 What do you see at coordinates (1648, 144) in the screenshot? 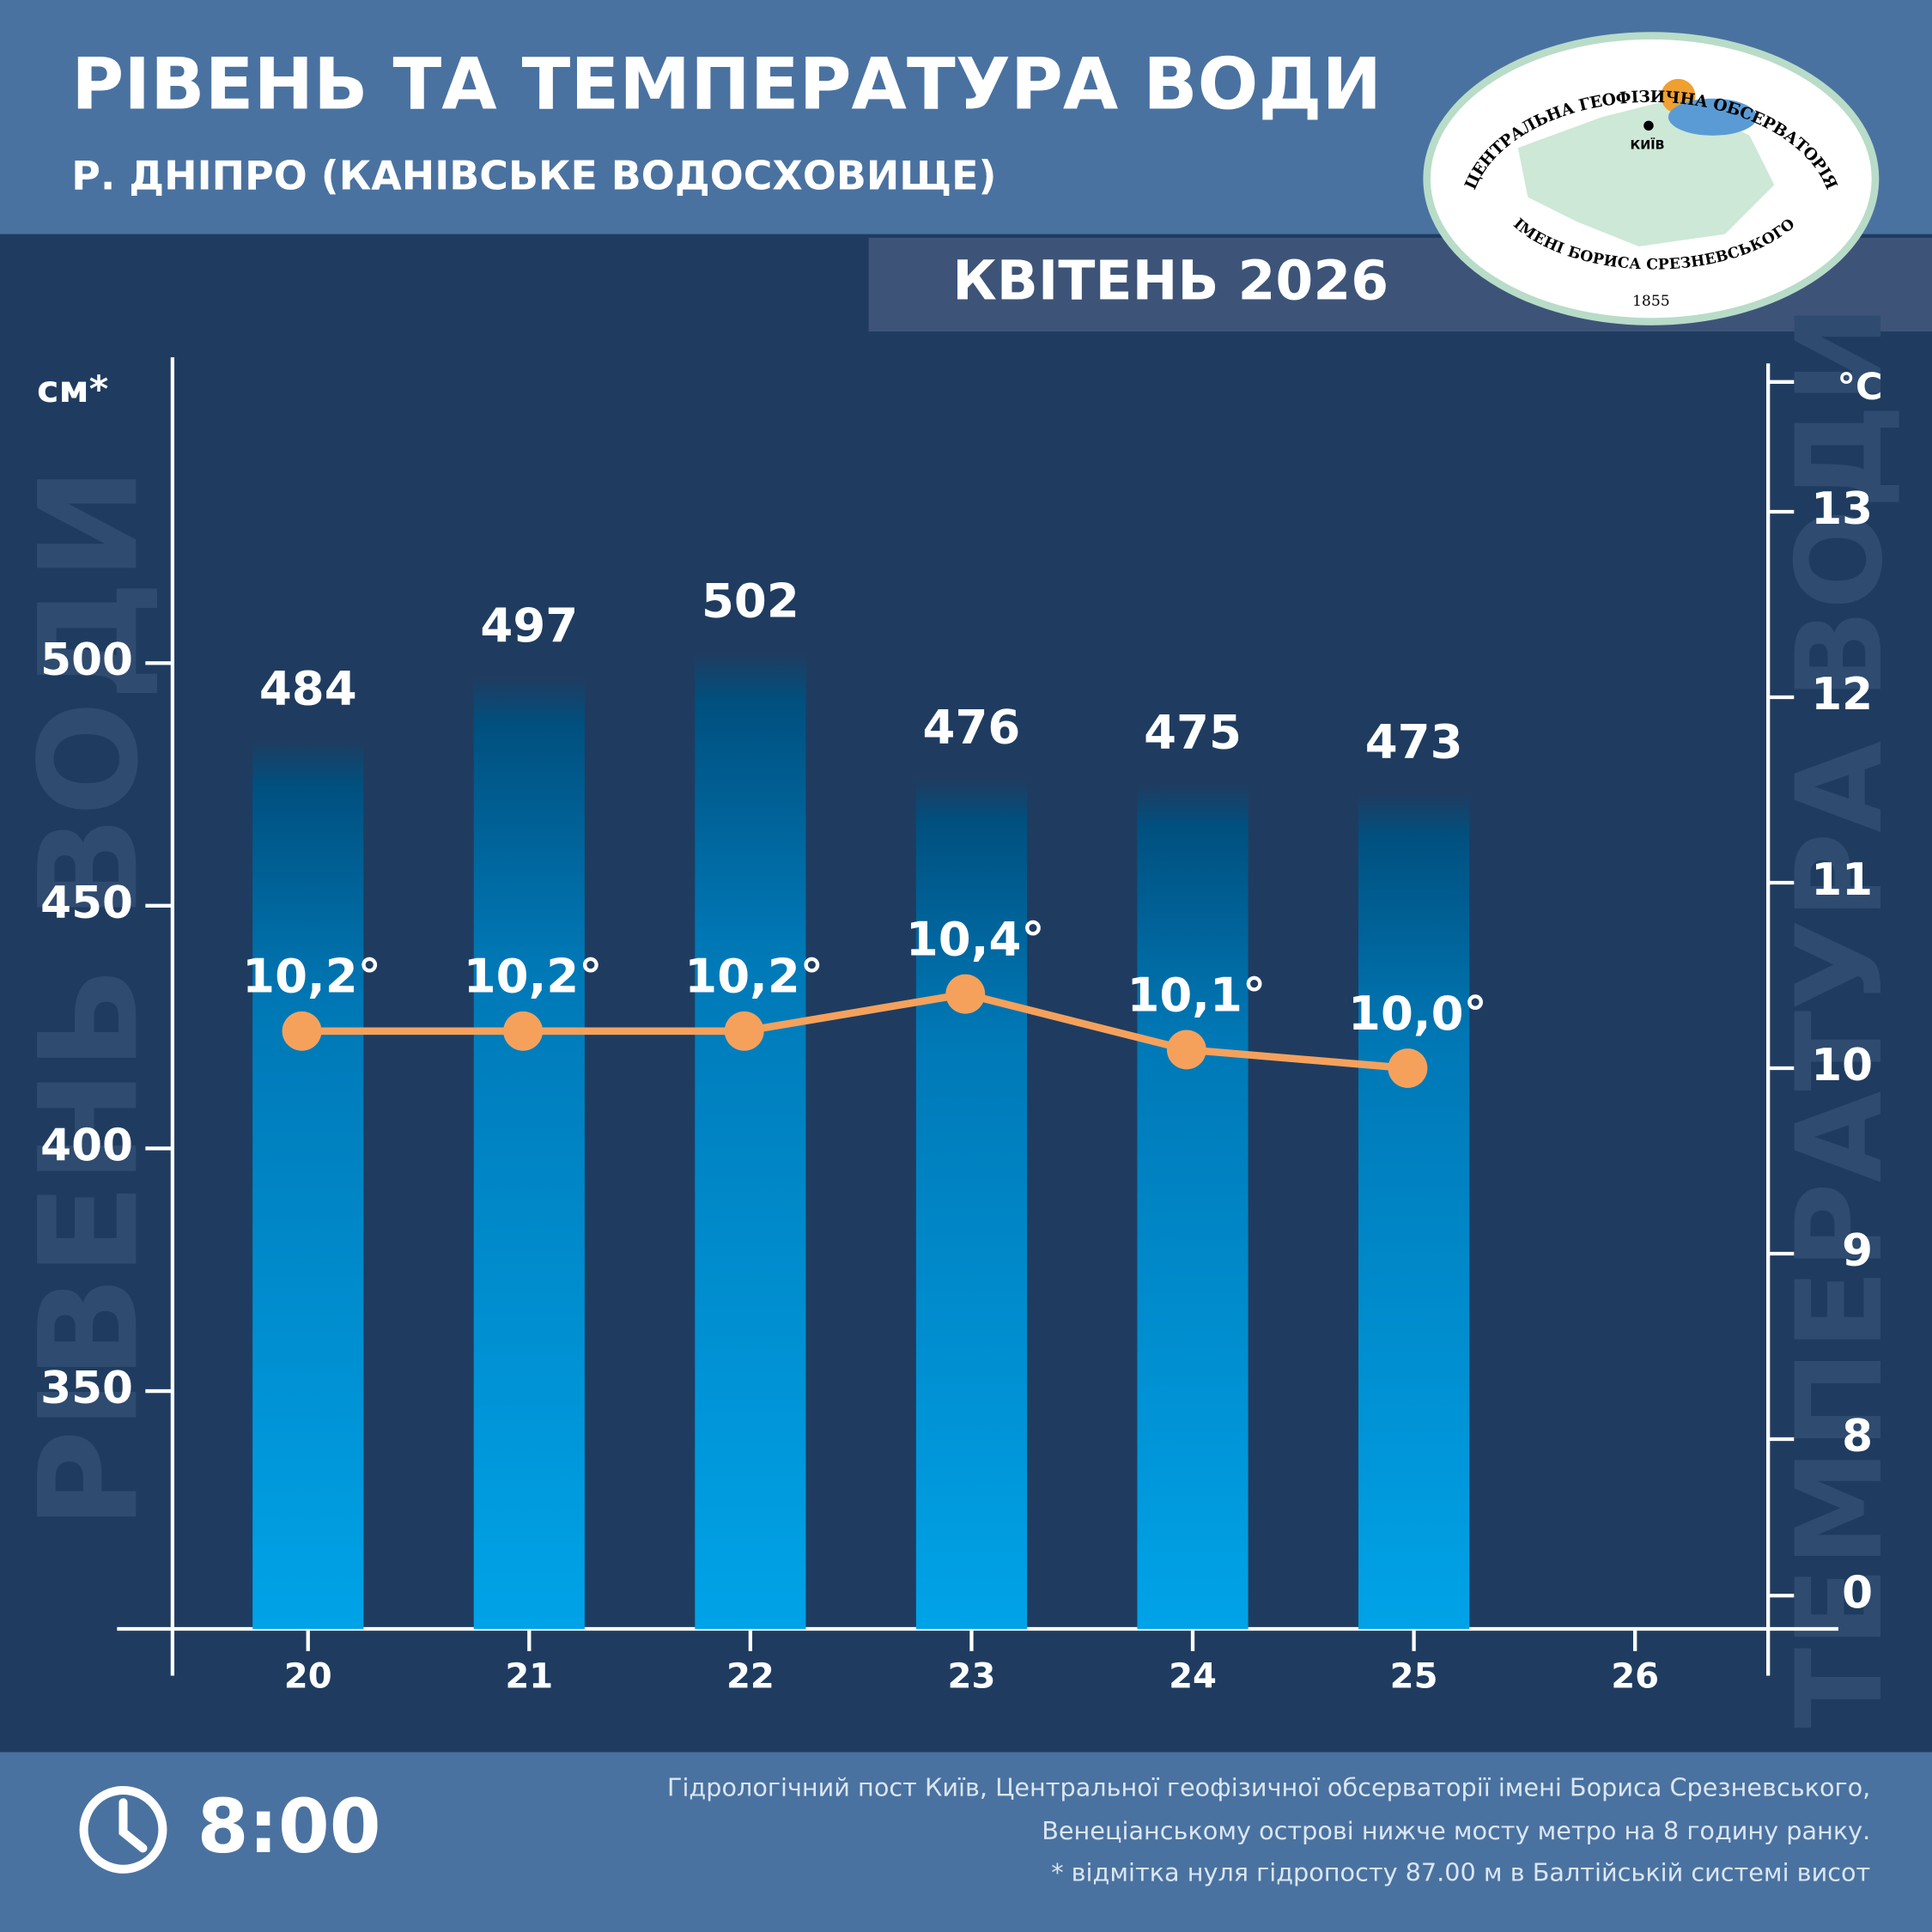
I see `logo-city: КИЇВ` at bounding box center [1648, 144].